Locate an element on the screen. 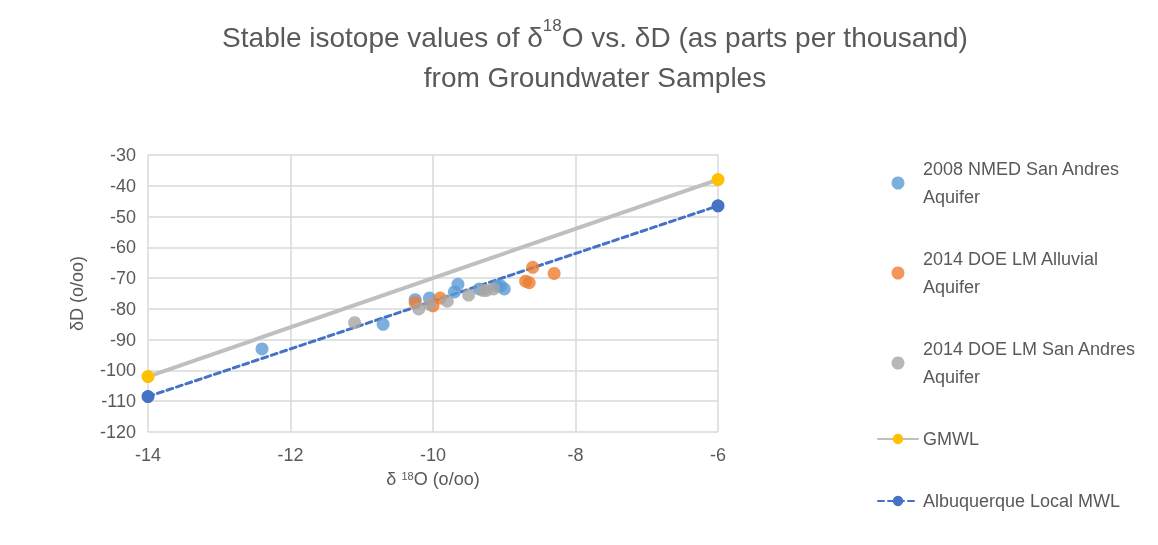  y-tick-label: -40 is located at coordinates (122, 185).